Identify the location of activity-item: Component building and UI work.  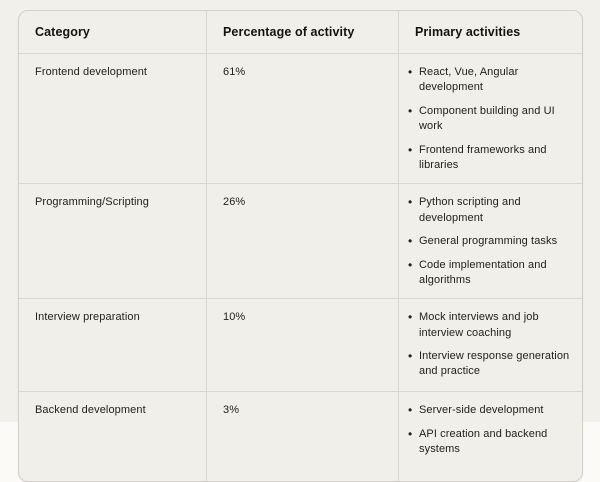
(491, 119).